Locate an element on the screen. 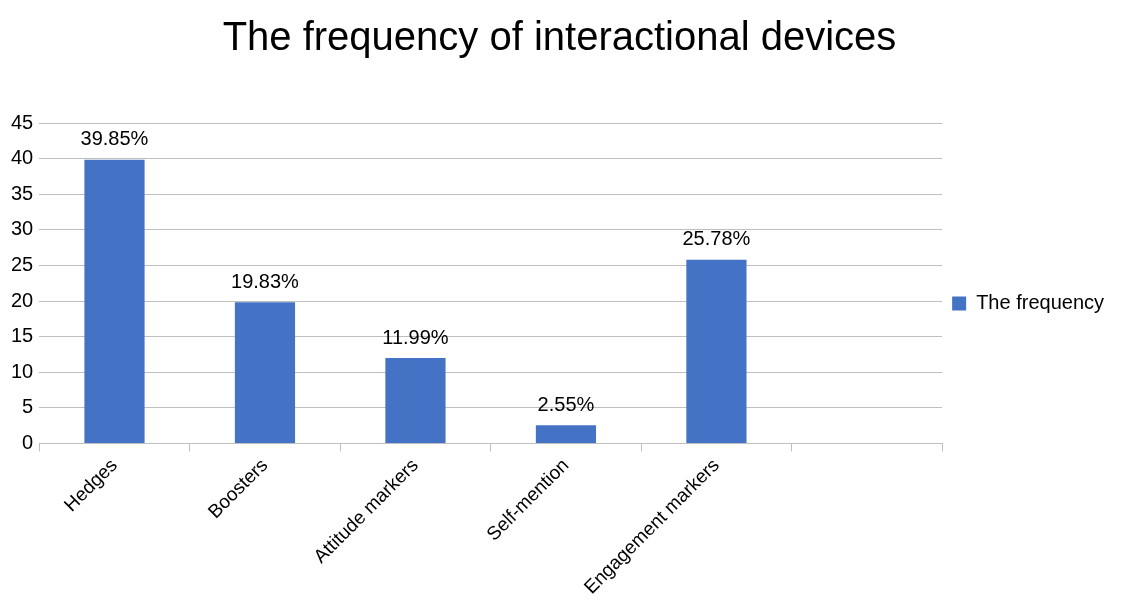 Image resolution: width=1124 pixels, height=607 pixels. data-label: 25.78% is located at coordinates (716, 238).